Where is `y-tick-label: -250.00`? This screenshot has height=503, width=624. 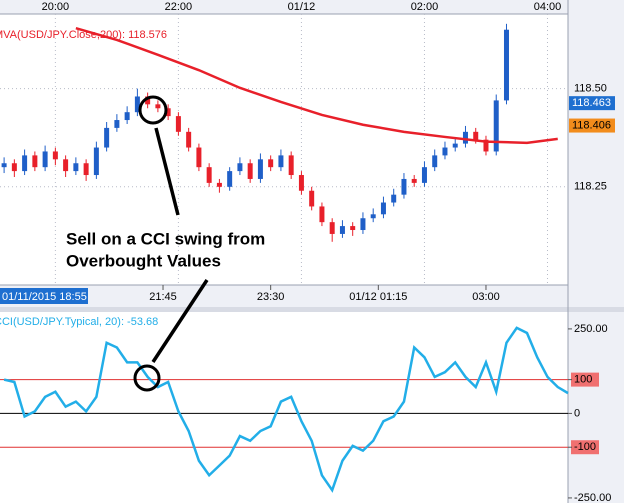 y-tick-label: -250.00 is located at coordinates (592, 497).